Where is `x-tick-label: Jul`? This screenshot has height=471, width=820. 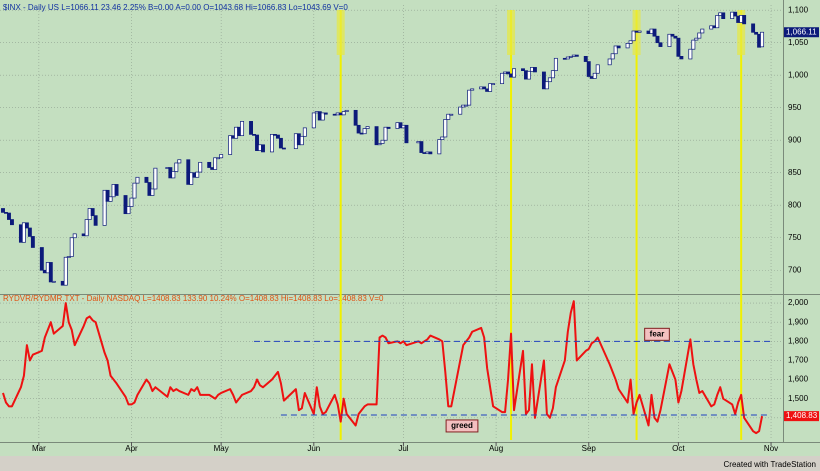 x-tick-label: Jul is located at coordinates (403, 448).